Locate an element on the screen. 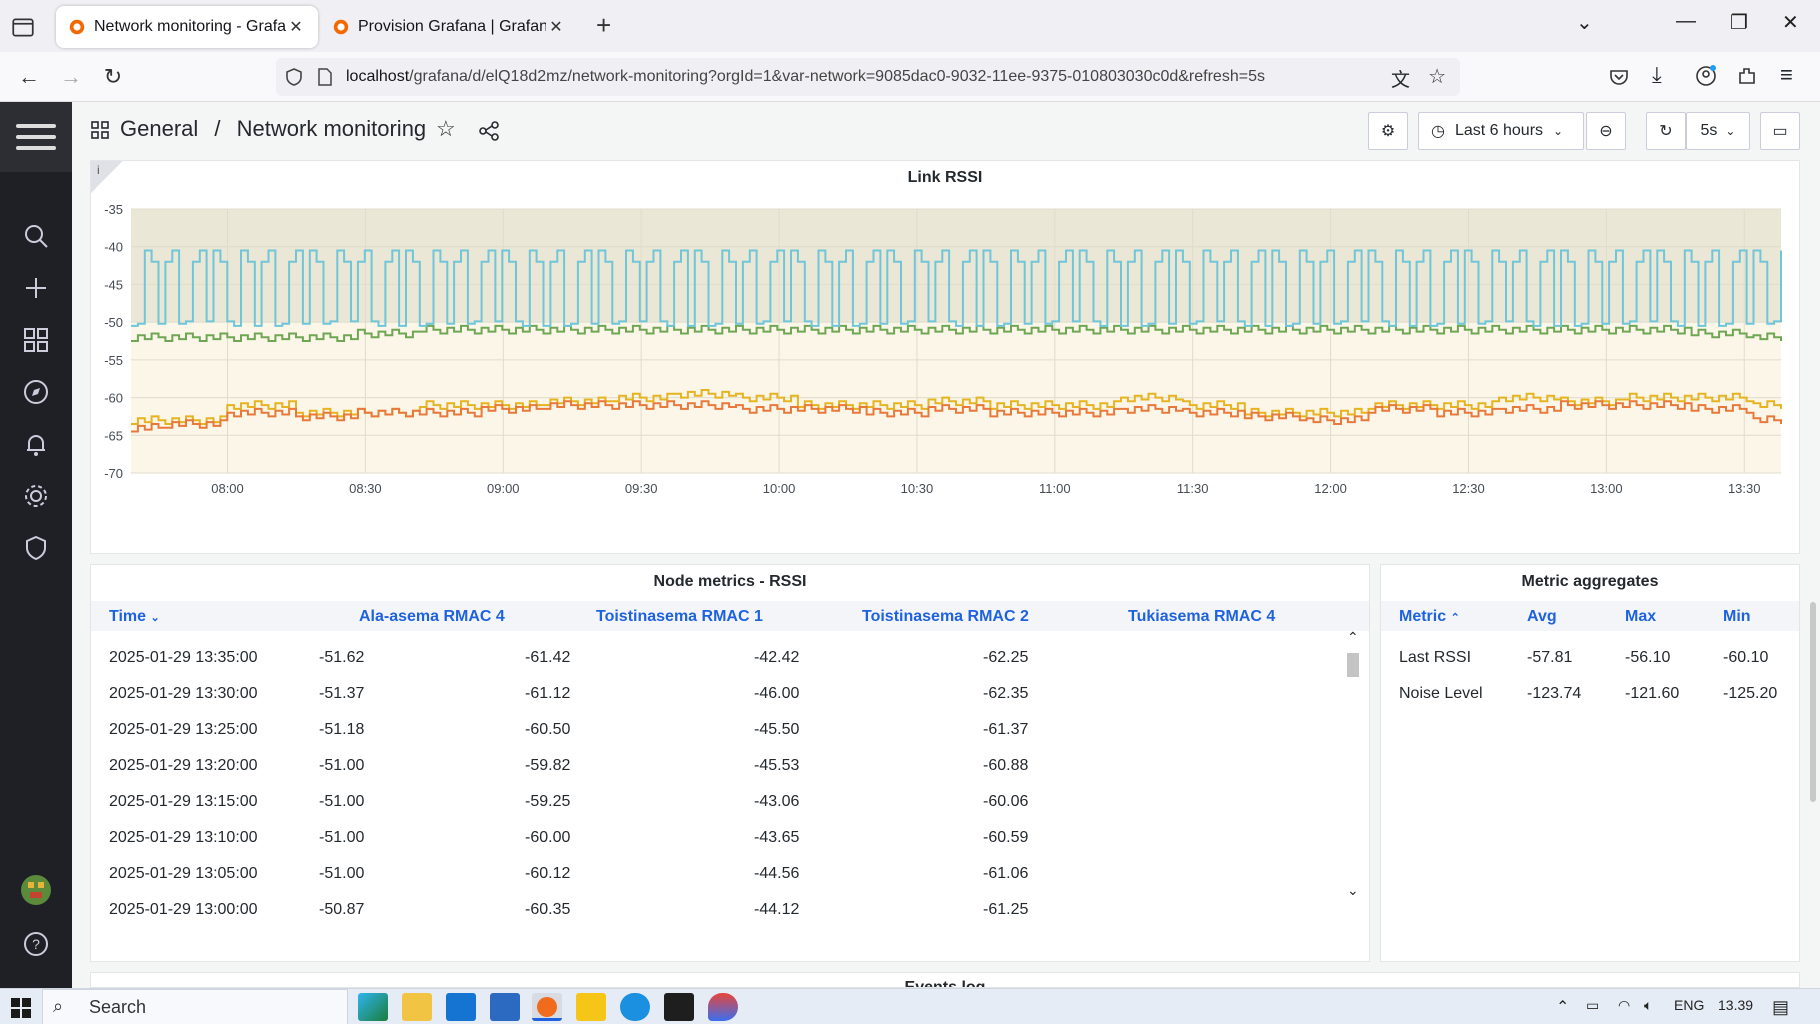  table-row: Last RSSI -57.81 -56.10 -60.10 is located at coordinates (1586, 659).